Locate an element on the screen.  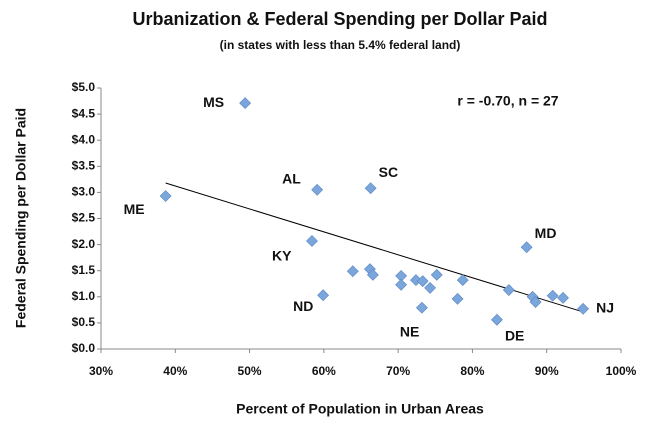
x-tick-label: 70% is located at coordinates (398, 371).